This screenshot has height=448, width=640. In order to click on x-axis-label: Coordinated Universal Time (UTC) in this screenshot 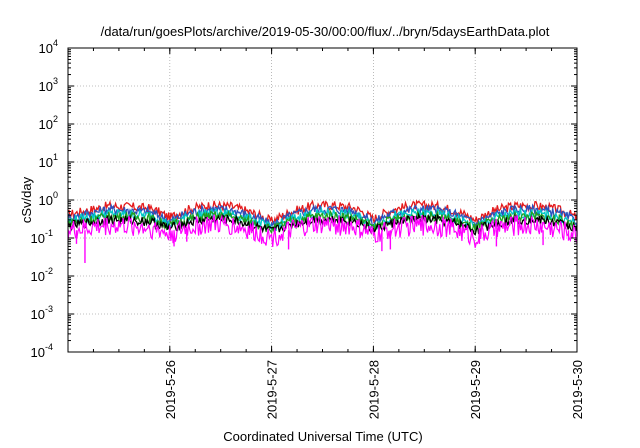, I will do `click(322, 436)`.